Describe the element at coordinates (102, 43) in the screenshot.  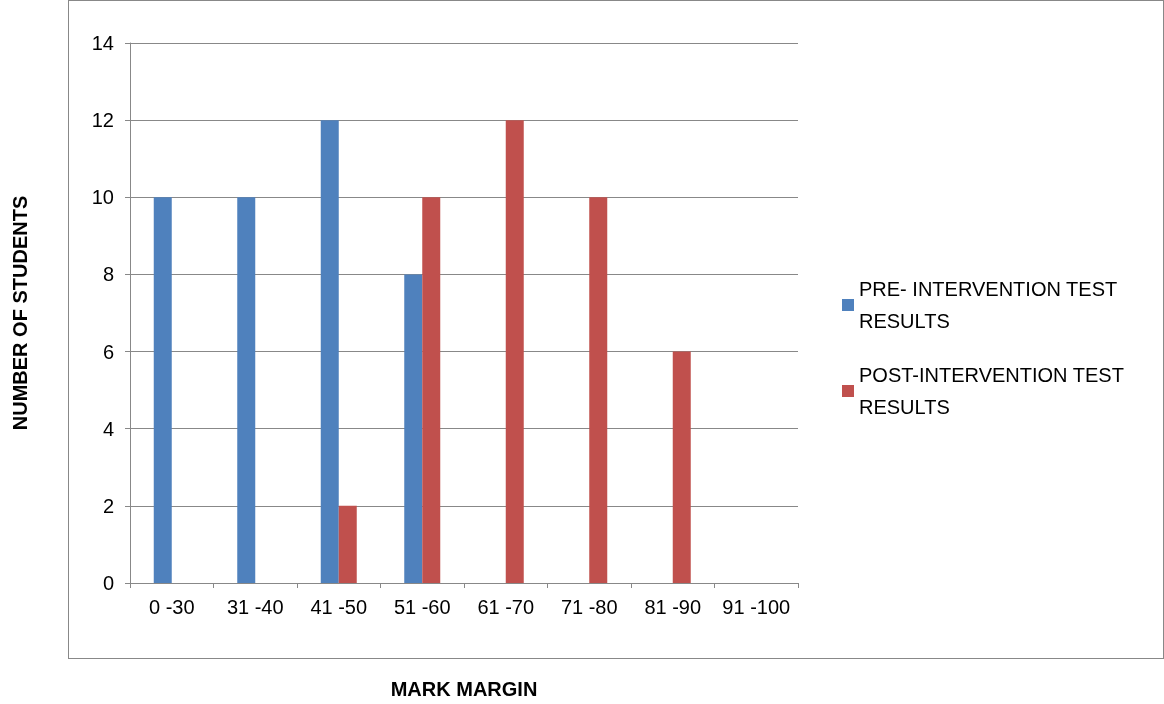
I see `y-tick-label: 14` at that location.